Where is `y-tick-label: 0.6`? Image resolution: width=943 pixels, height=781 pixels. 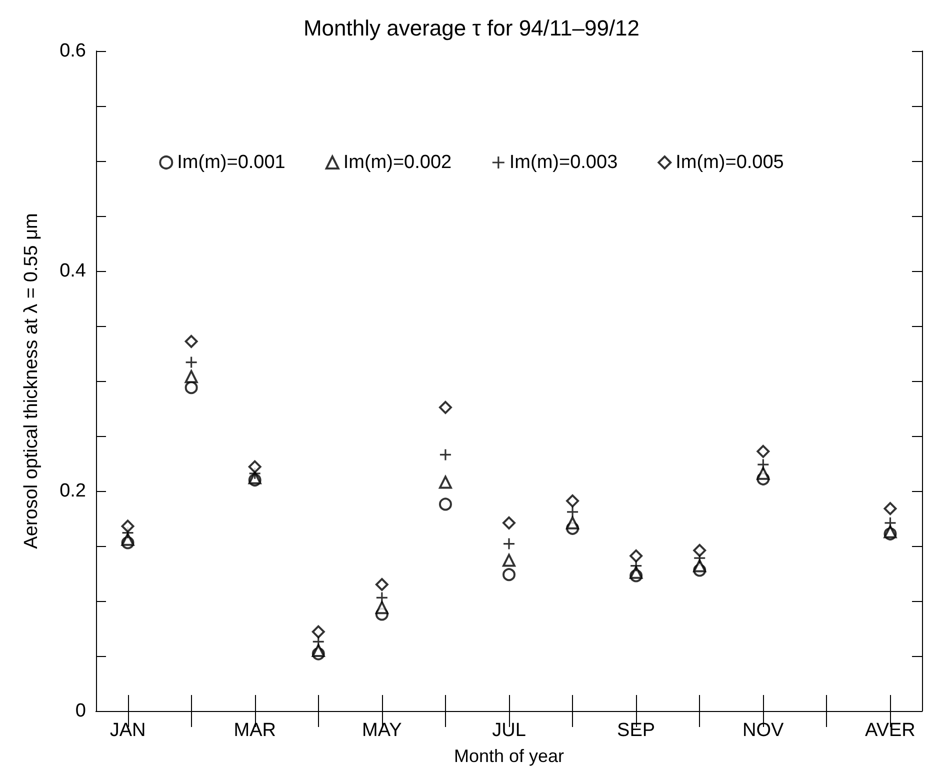 y-tick-label: 0.6 is located at coordinates (73, 51).